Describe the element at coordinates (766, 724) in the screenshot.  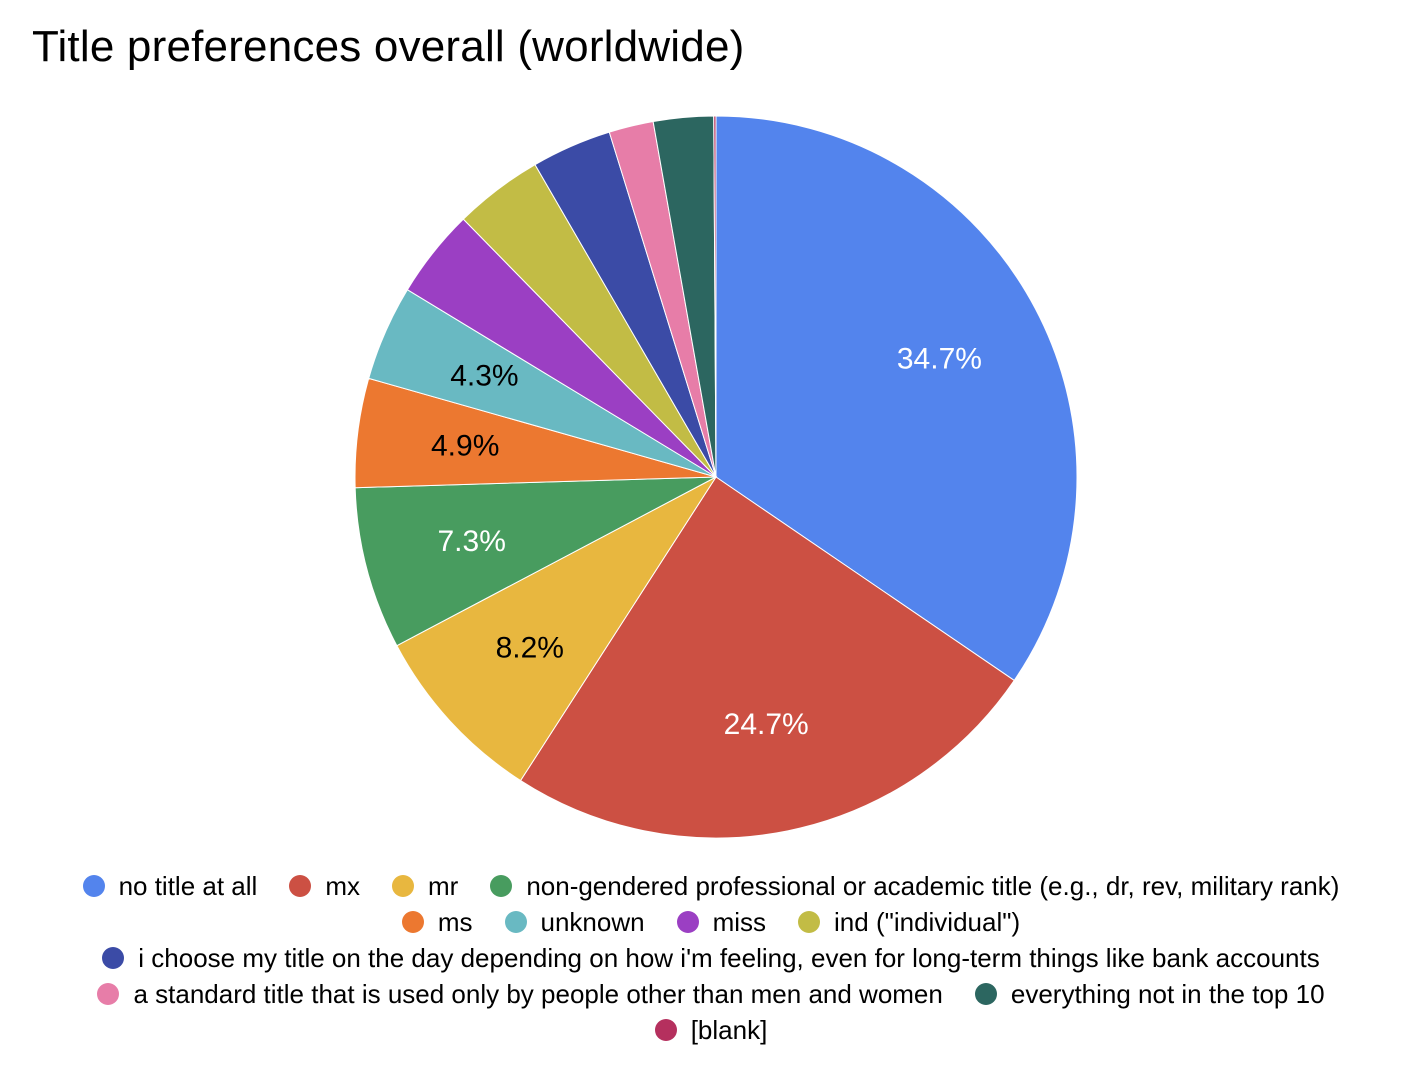
I see `slice-data-label-mx: 24.7%` at that location.